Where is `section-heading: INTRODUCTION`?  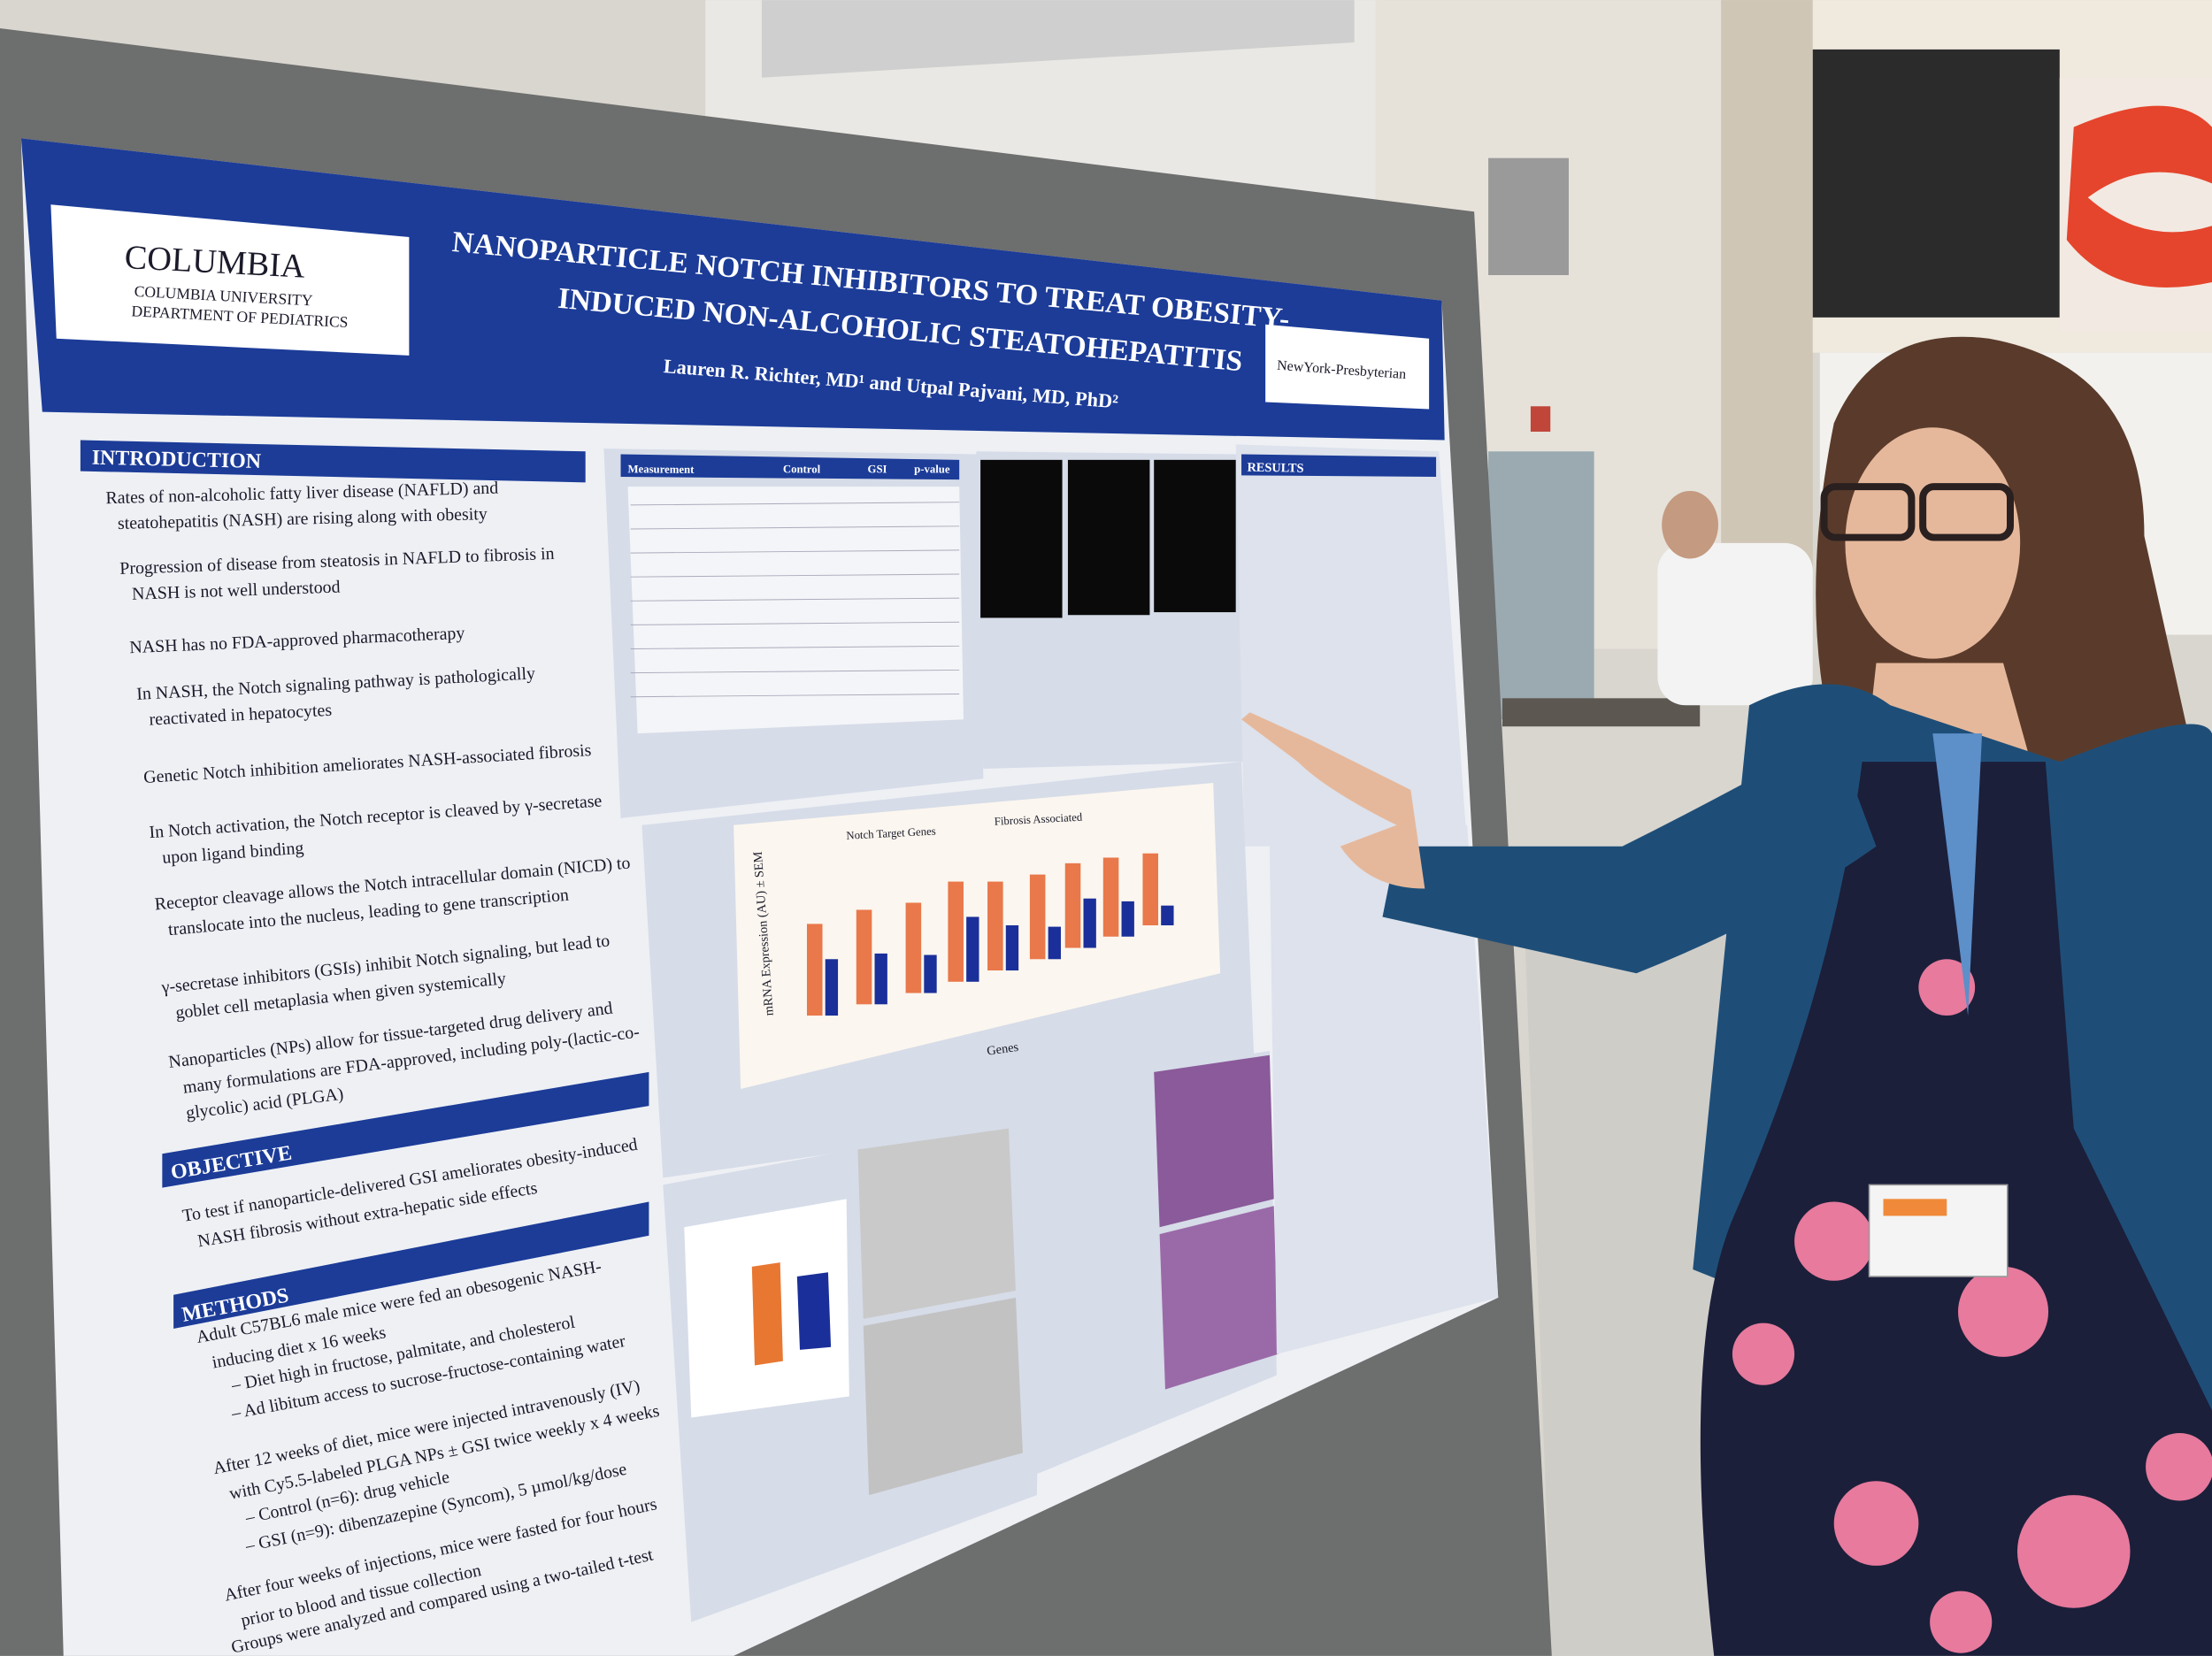 section-heading: INTRODUCTION is located at coordinates (176, 460).